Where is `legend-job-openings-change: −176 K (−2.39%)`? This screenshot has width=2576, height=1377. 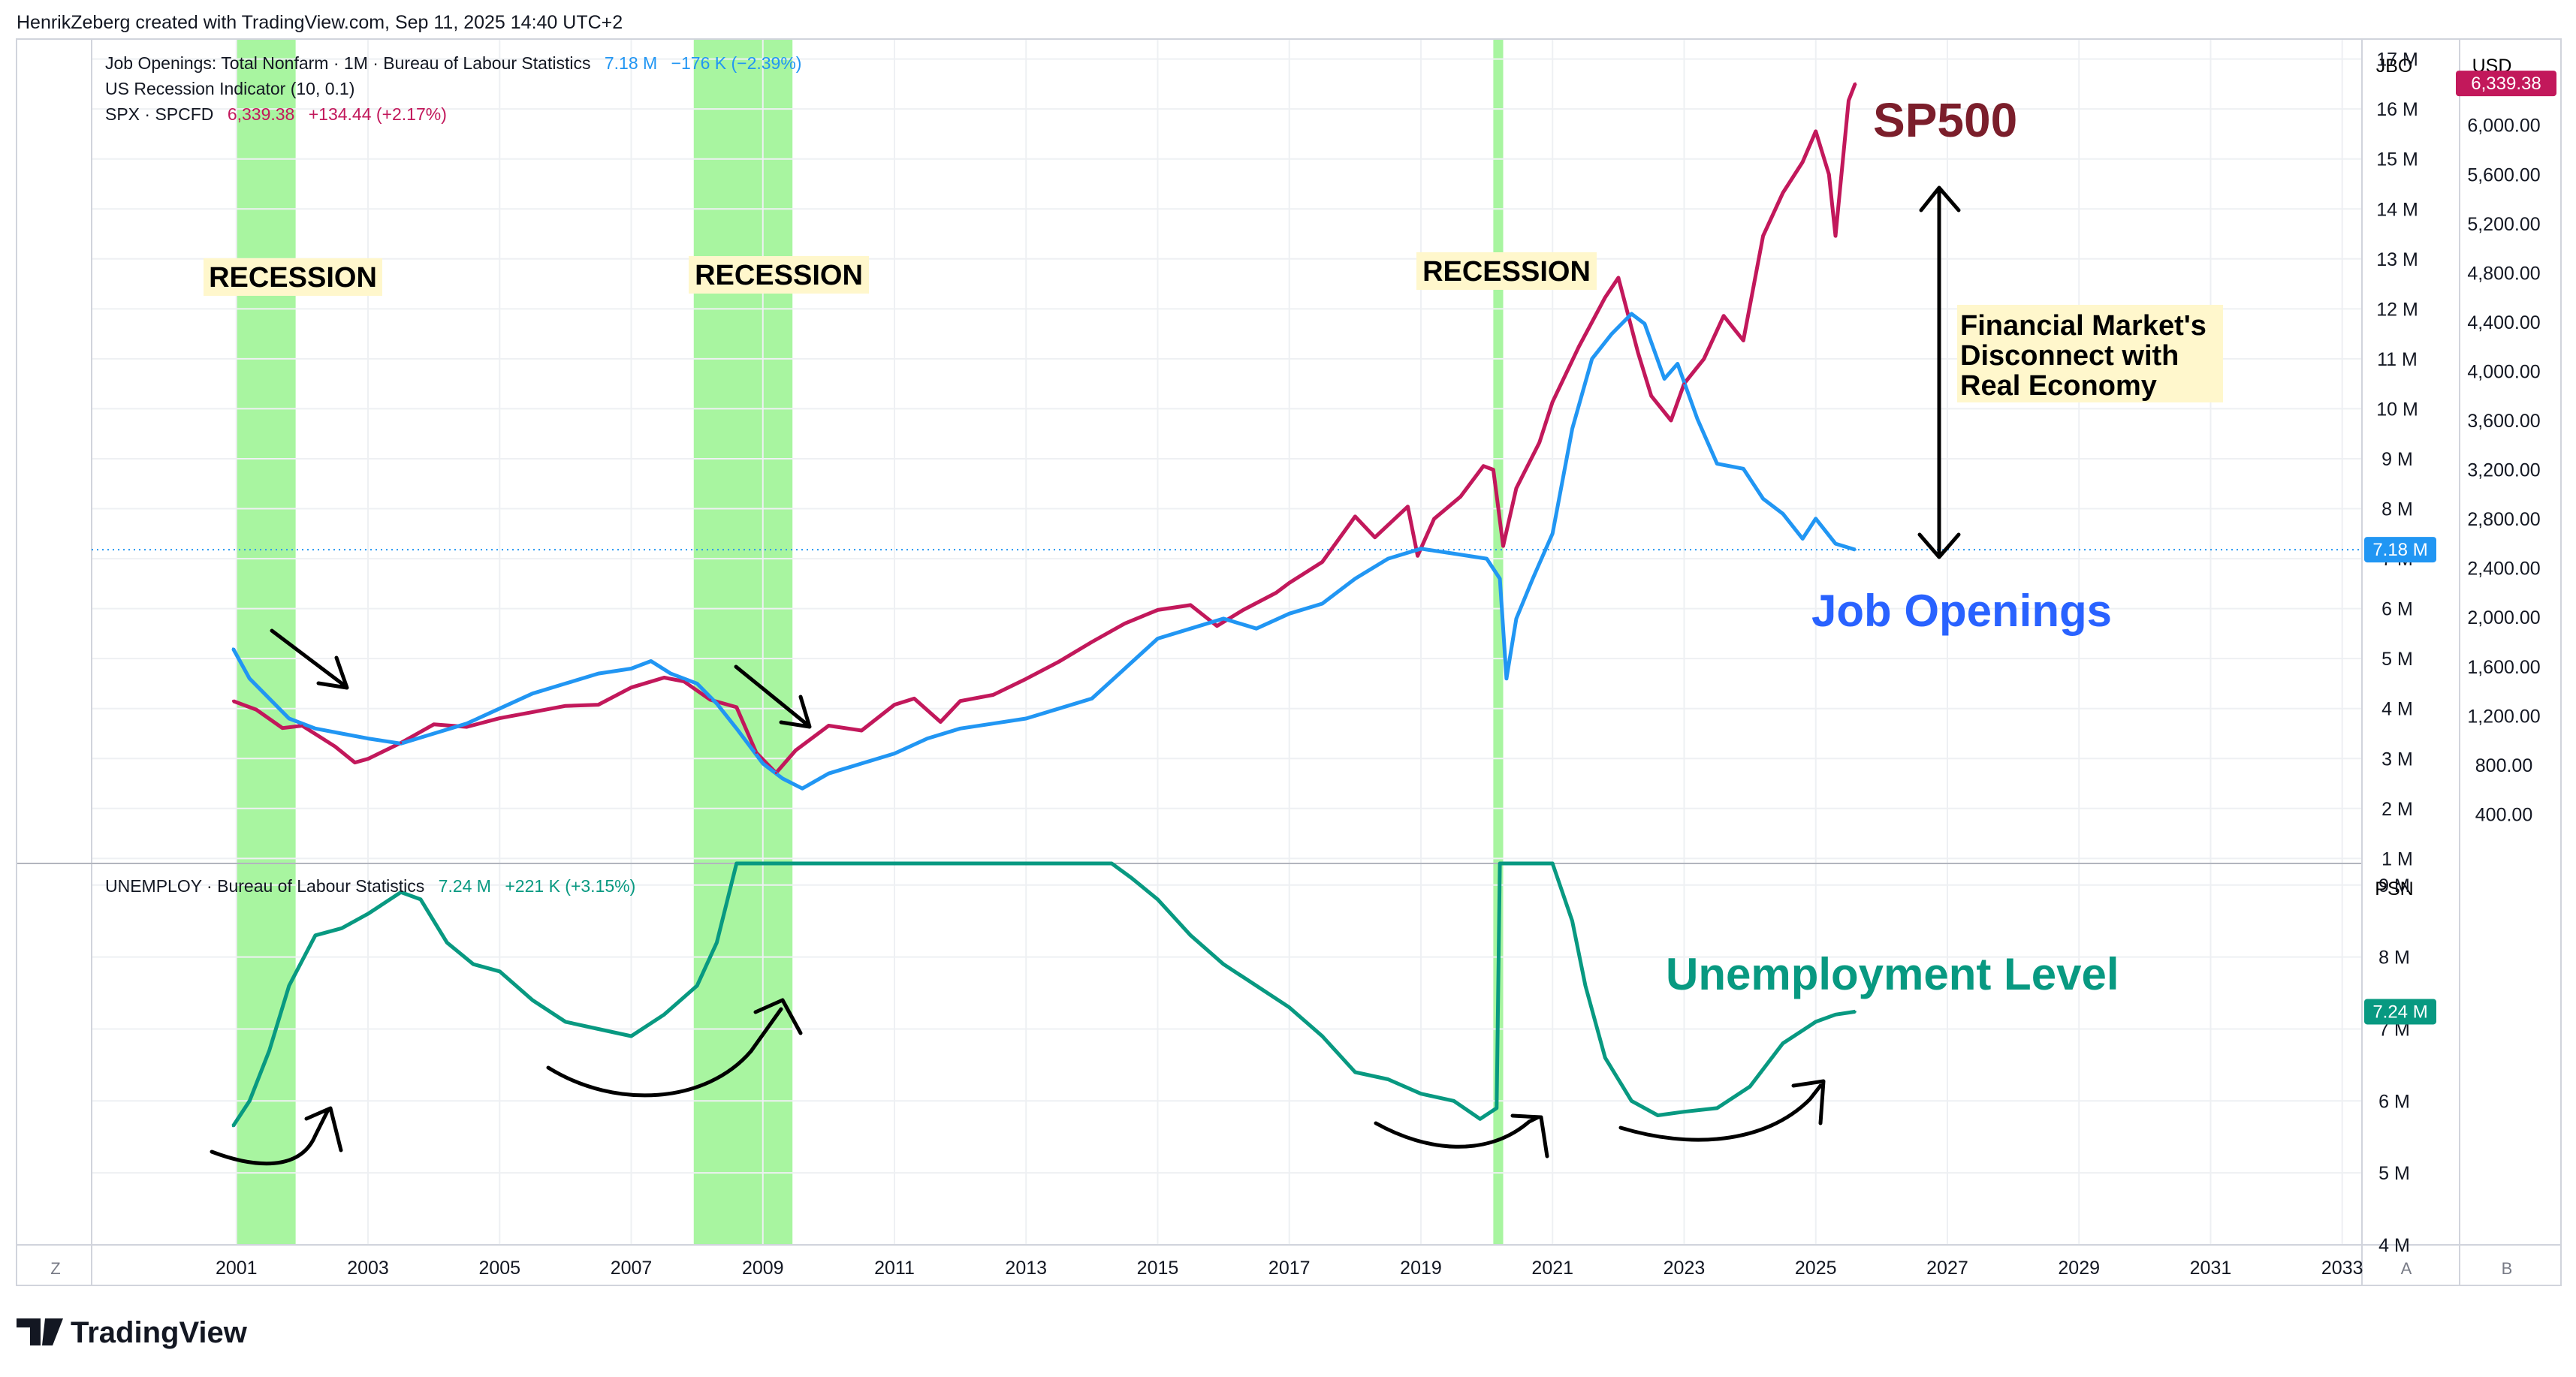
legend-job-openings-change: −176 K (−2.39%) is located at coordinates (736, 63).